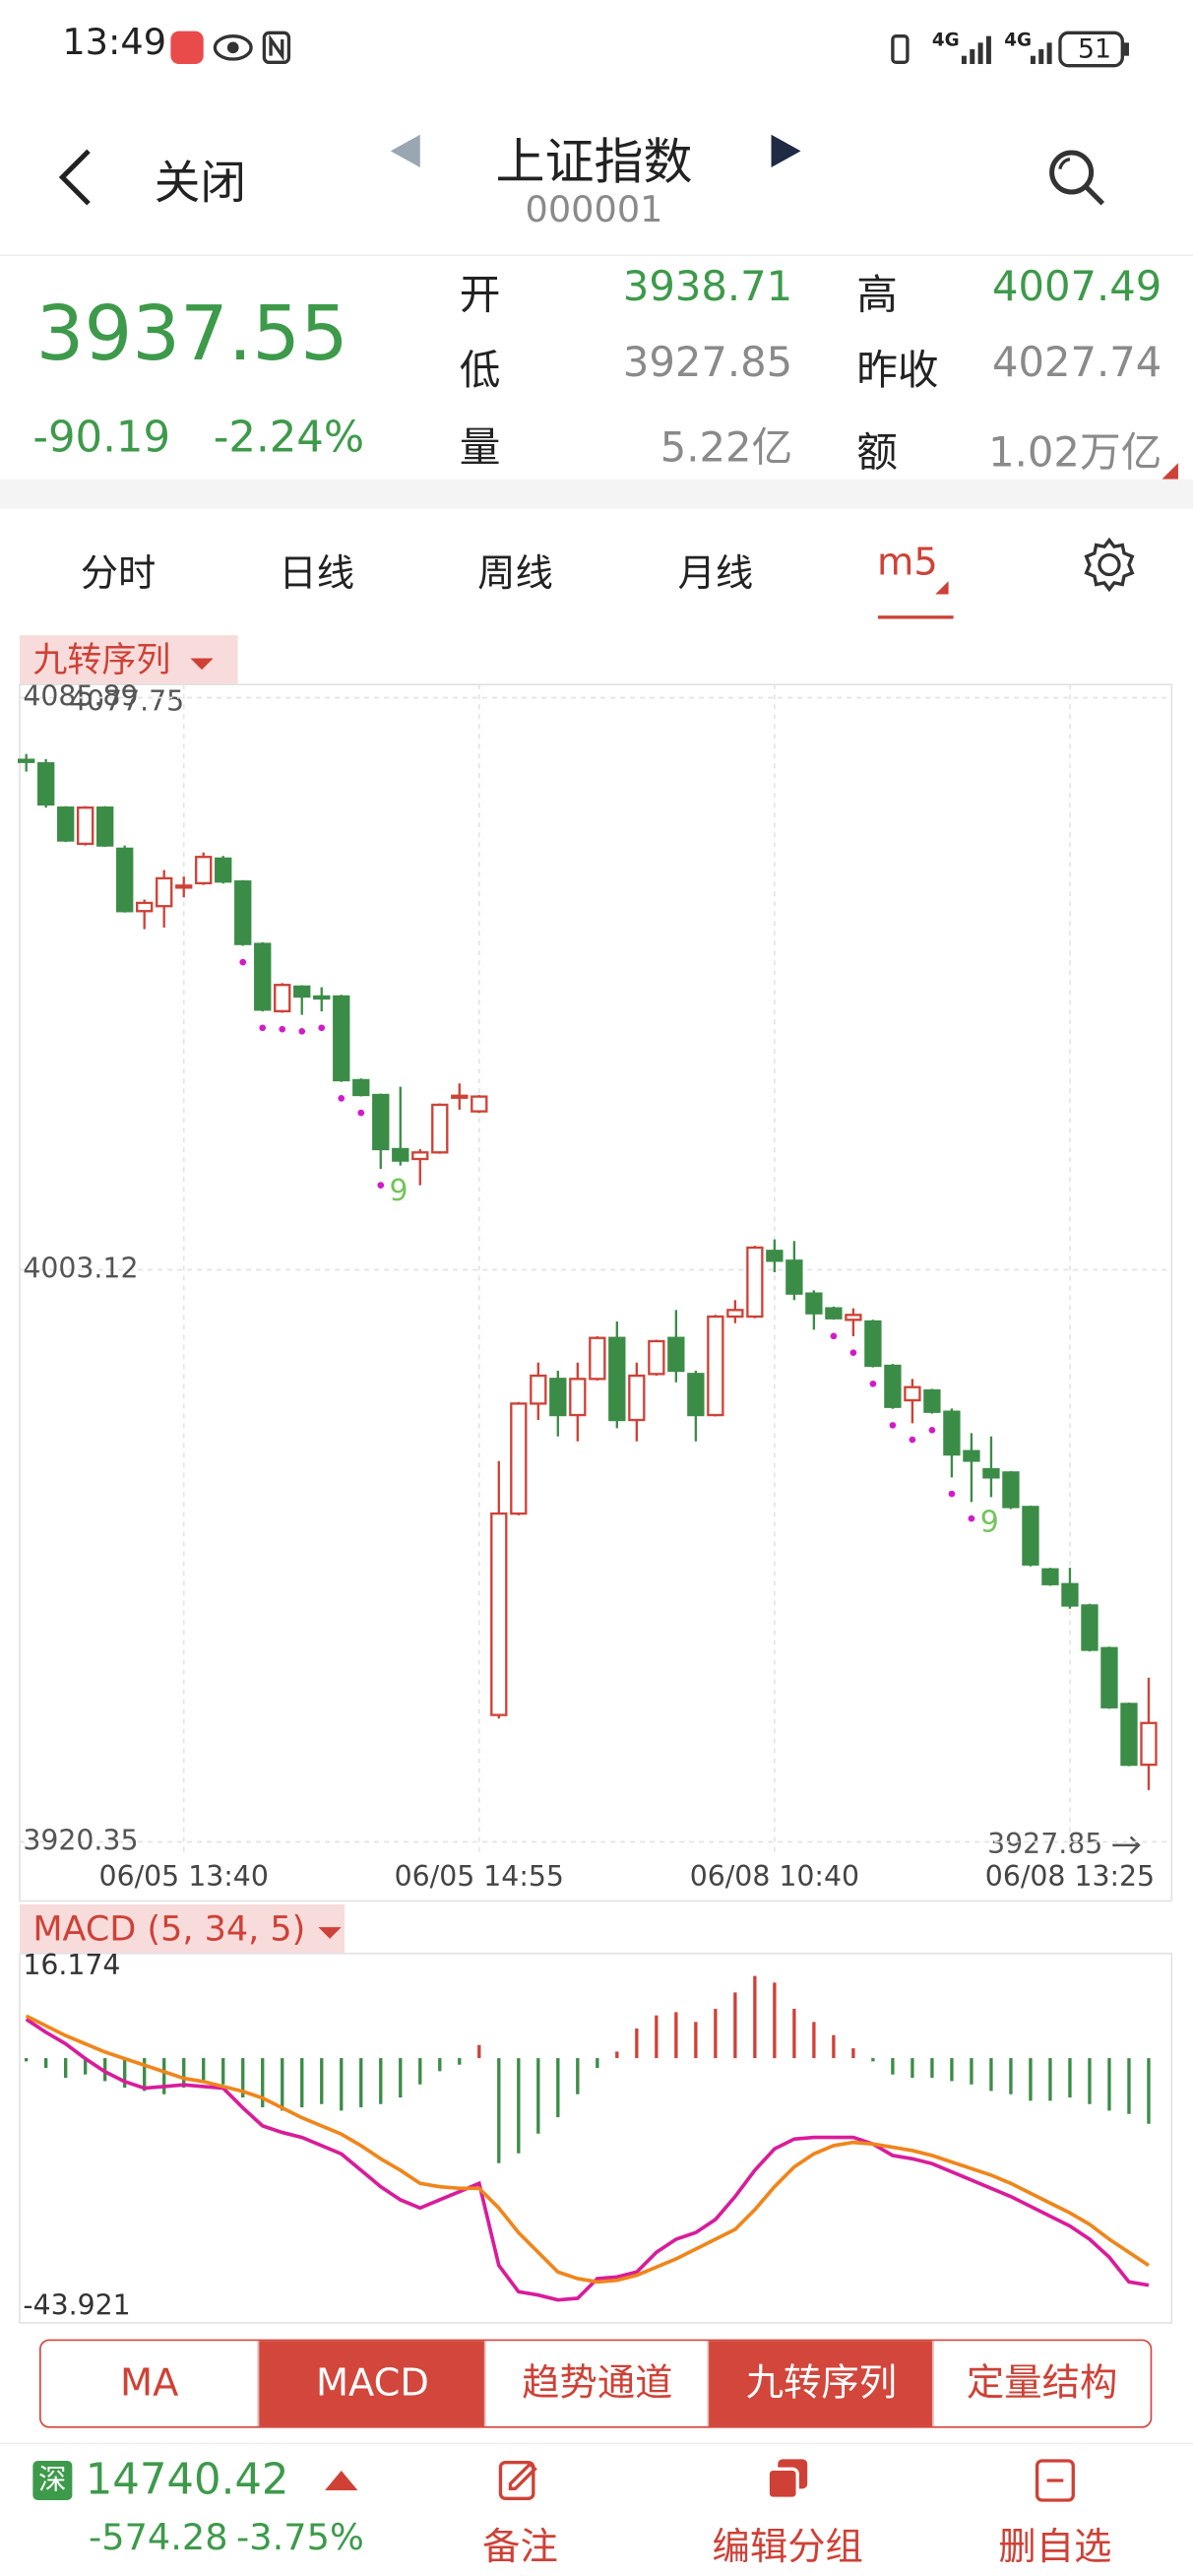 This screenshot has height=2576, width=1193. What do you see at coordinates (907, 563) in the screenshot?
I see `period-tab-active: m5` at bounding box center [907, 563].